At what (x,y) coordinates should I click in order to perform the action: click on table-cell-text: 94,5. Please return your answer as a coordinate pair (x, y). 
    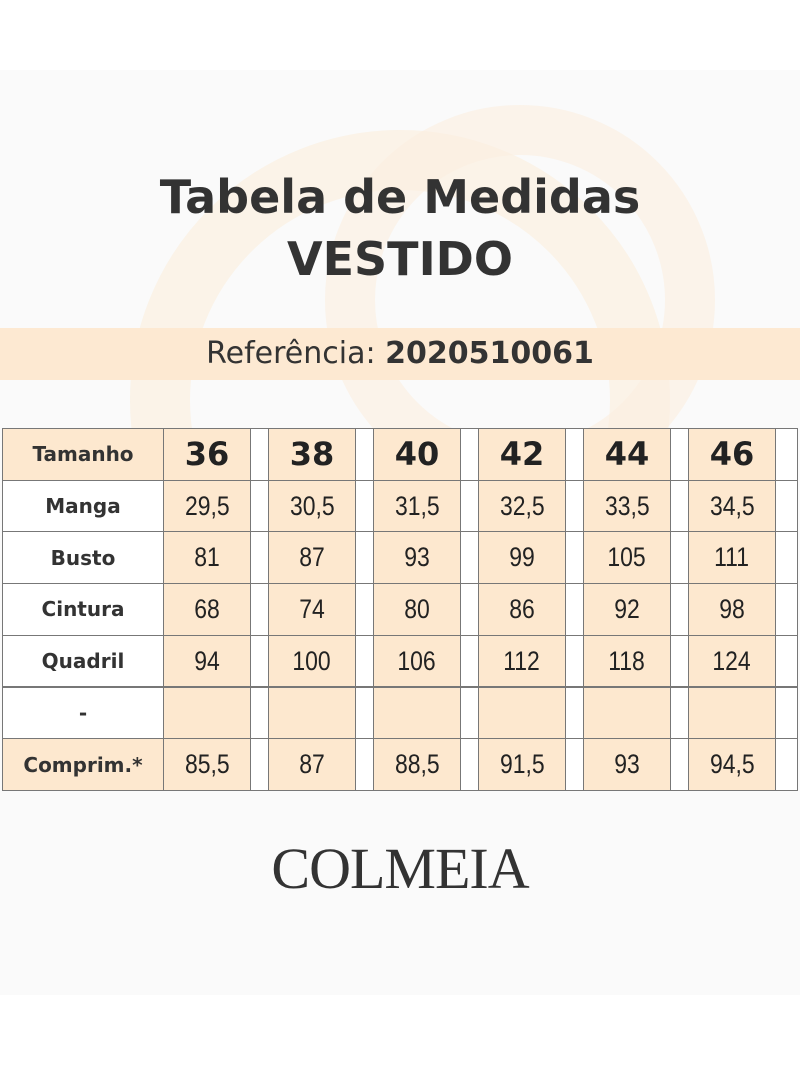
    Looking at the image, I should click on (732, 764).